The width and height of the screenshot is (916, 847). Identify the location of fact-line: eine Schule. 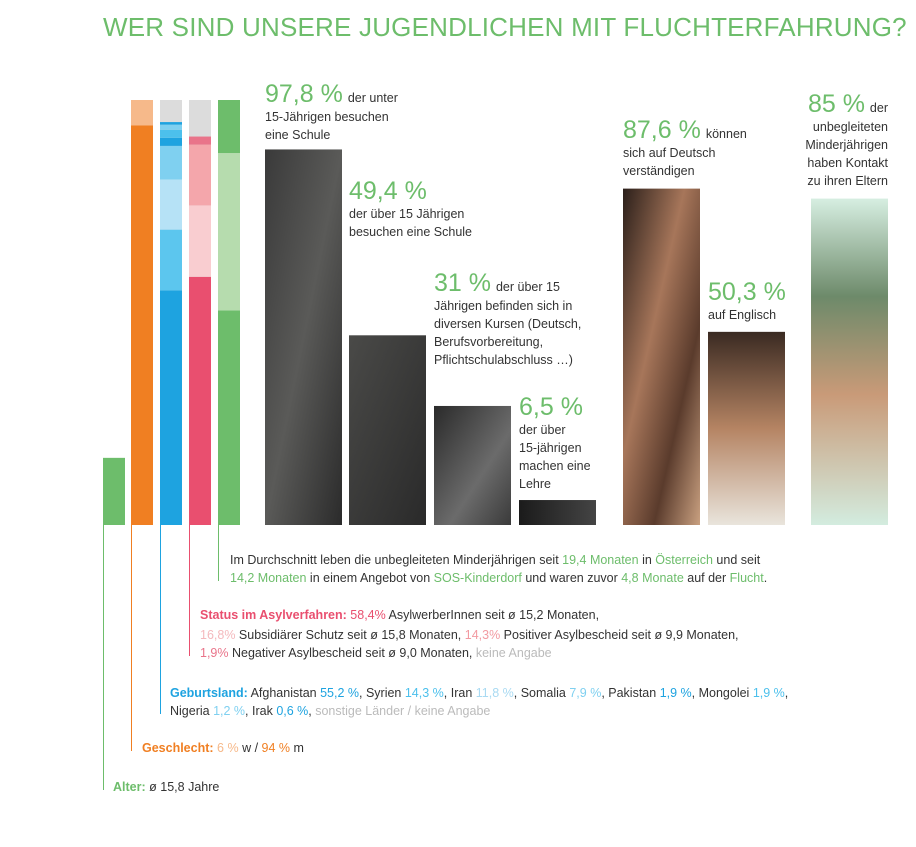
(298, 135).